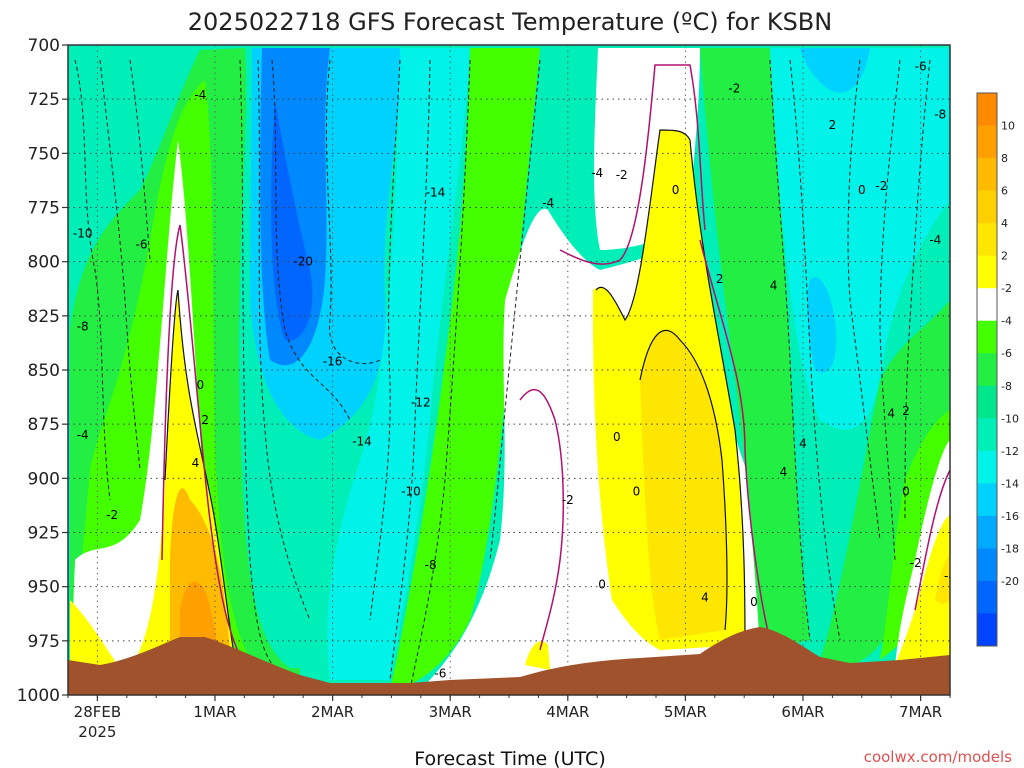  Describe the element at coordinates (537, 655) in the screenshot. I see `region-yellow-small` at that location.